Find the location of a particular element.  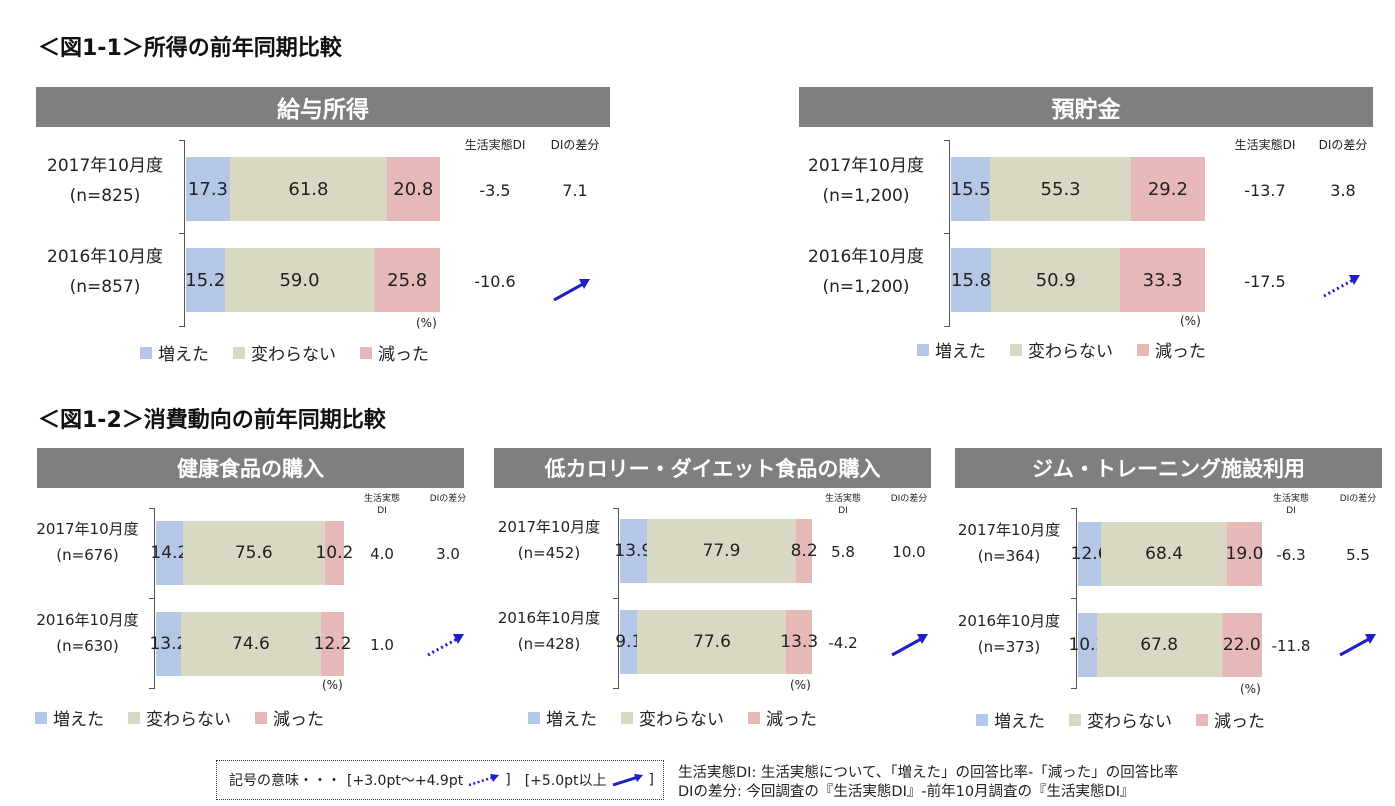

bar-segment-increase: 13.9 is located at coordinates (633, 551).